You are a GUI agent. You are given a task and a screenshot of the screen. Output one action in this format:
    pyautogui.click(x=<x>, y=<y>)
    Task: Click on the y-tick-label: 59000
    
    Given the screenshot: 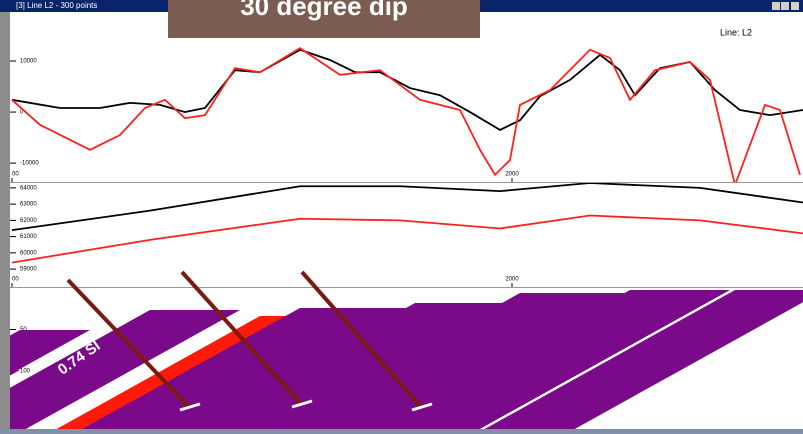 What is the action you would take?
    pyautogui.click(x=28, y=270)
    